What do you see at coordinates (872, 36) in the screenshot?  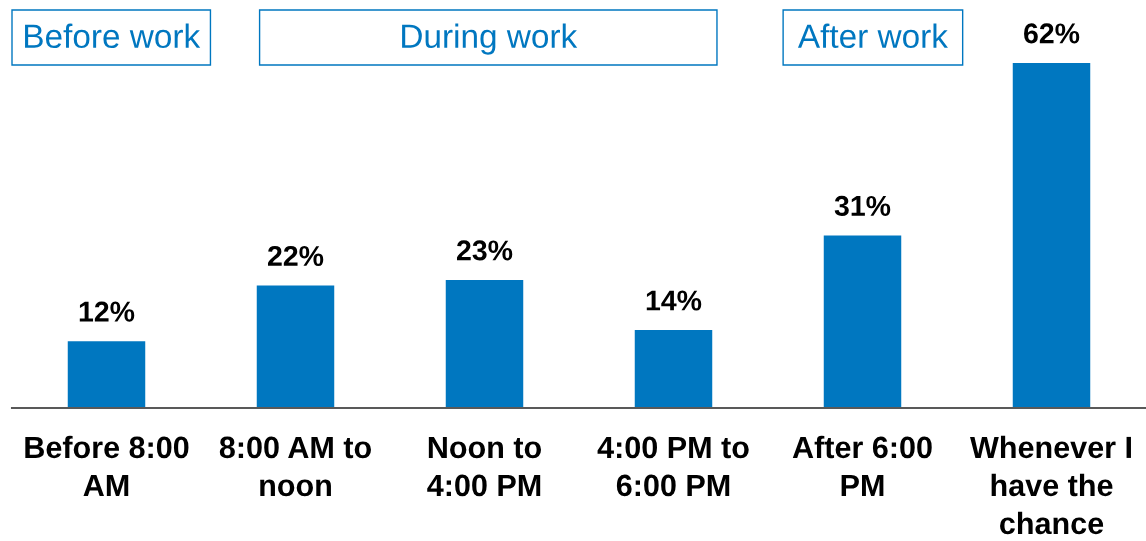 I see `text: After work` at bounding box center [872, 36].